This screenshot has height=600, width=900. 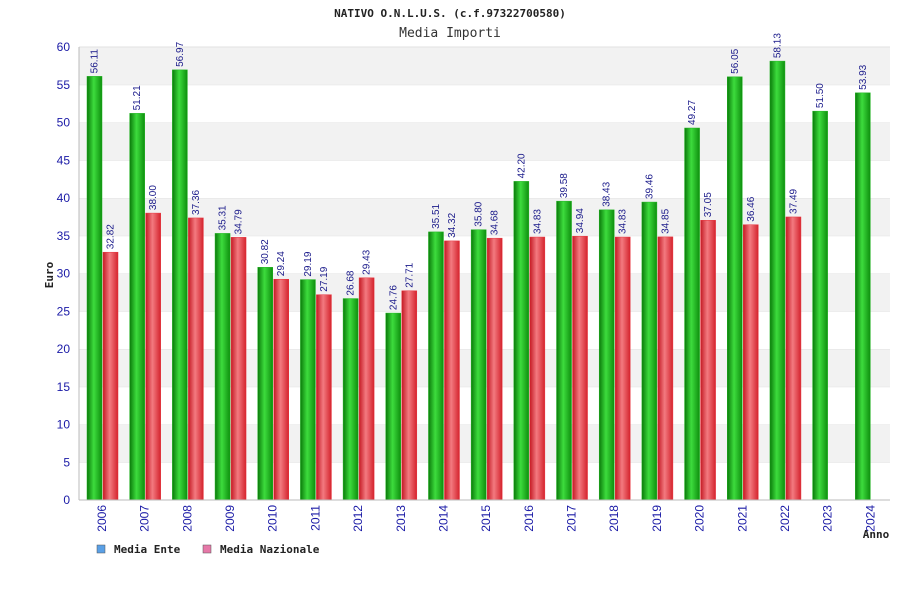 What do you see at coordinates (495, 222) in the screenshot?
I see `value-label: 34.68` at bounding box center [495, 222].